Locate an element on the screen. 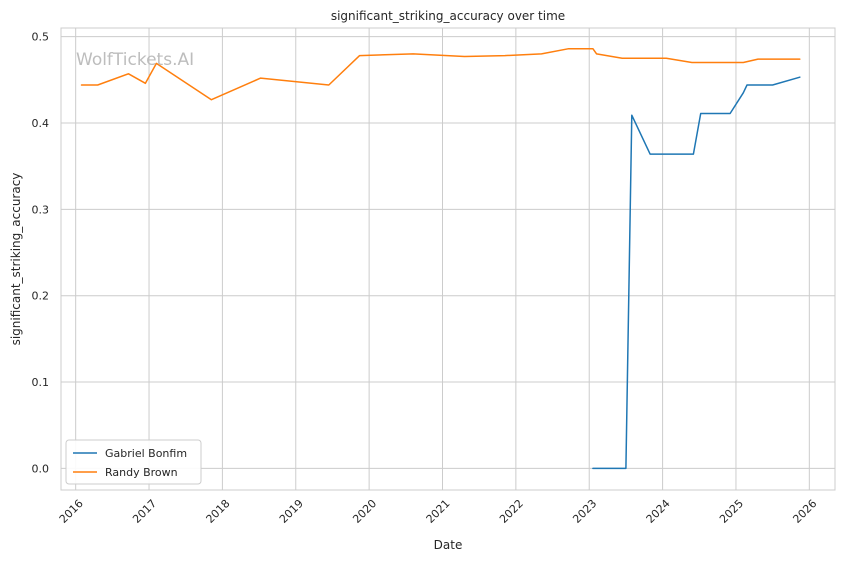 The image size is (844, 561). watermark: WolfTickets.AI is located at coordinates (135, 60).